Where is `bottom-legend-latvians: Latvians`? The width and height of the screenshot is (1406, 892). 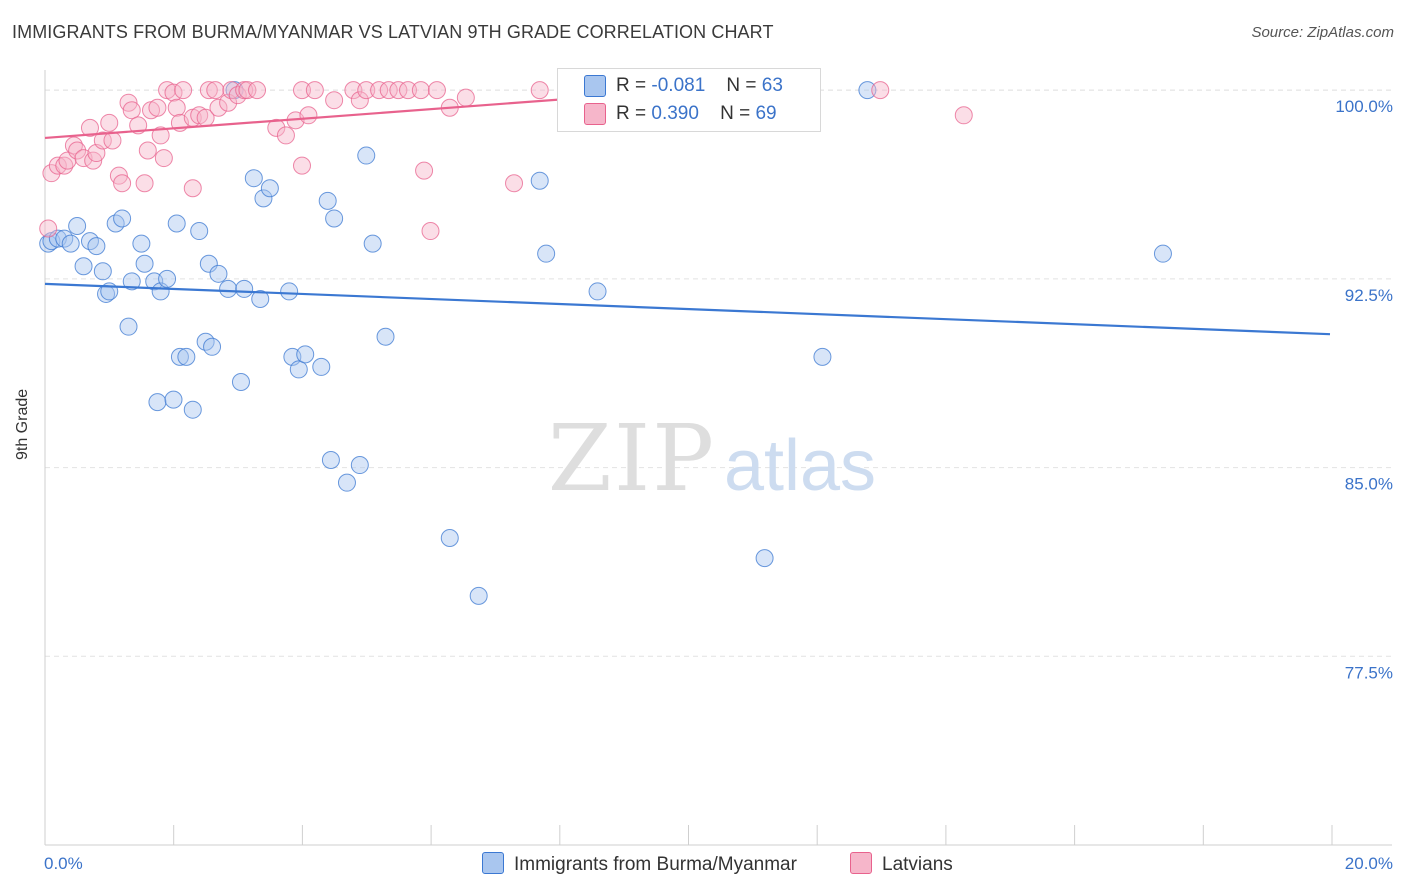 bottom-legend-latvians: Latvians is located at coordinates (901, 864).